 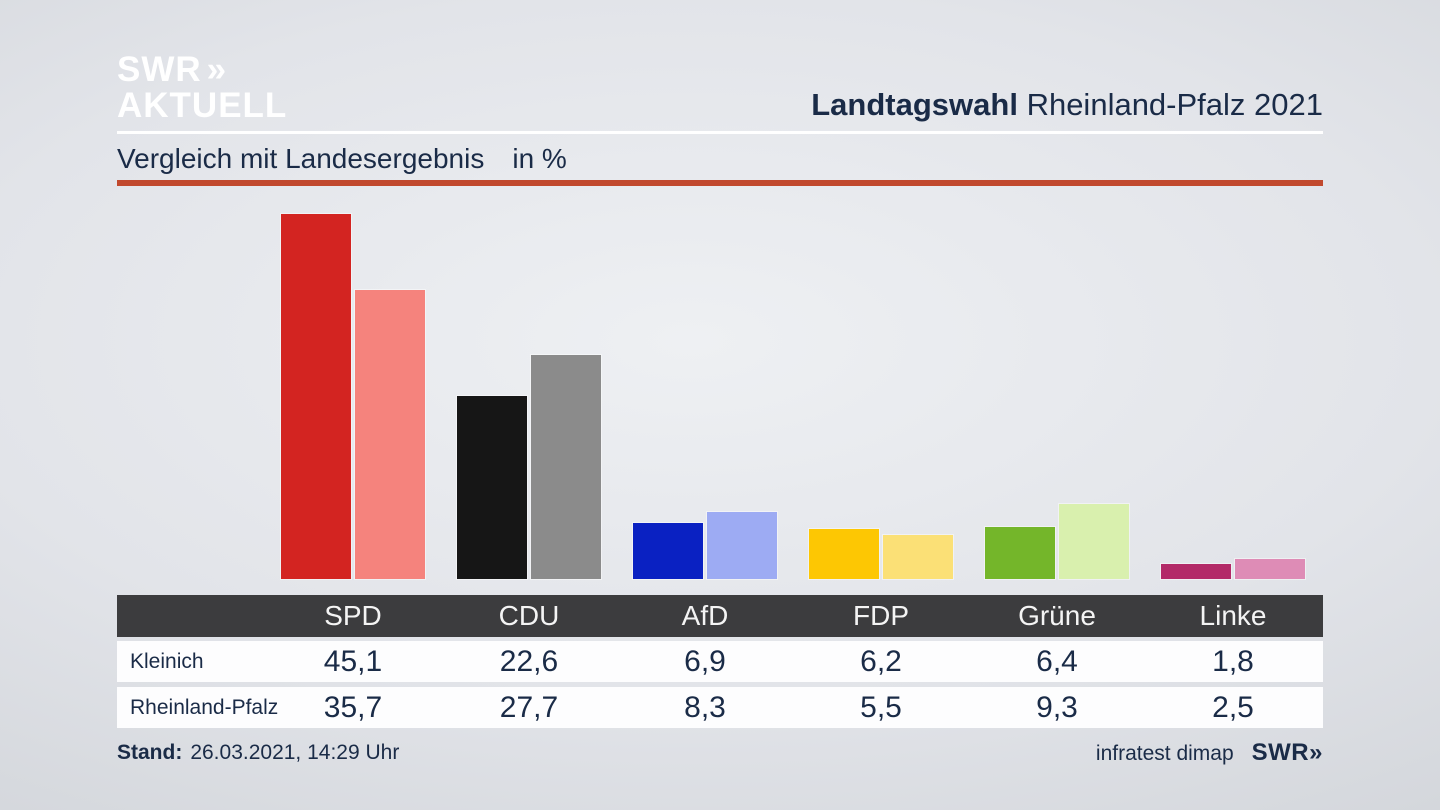 I want to click on divider-white, so click(x=720, y=132).